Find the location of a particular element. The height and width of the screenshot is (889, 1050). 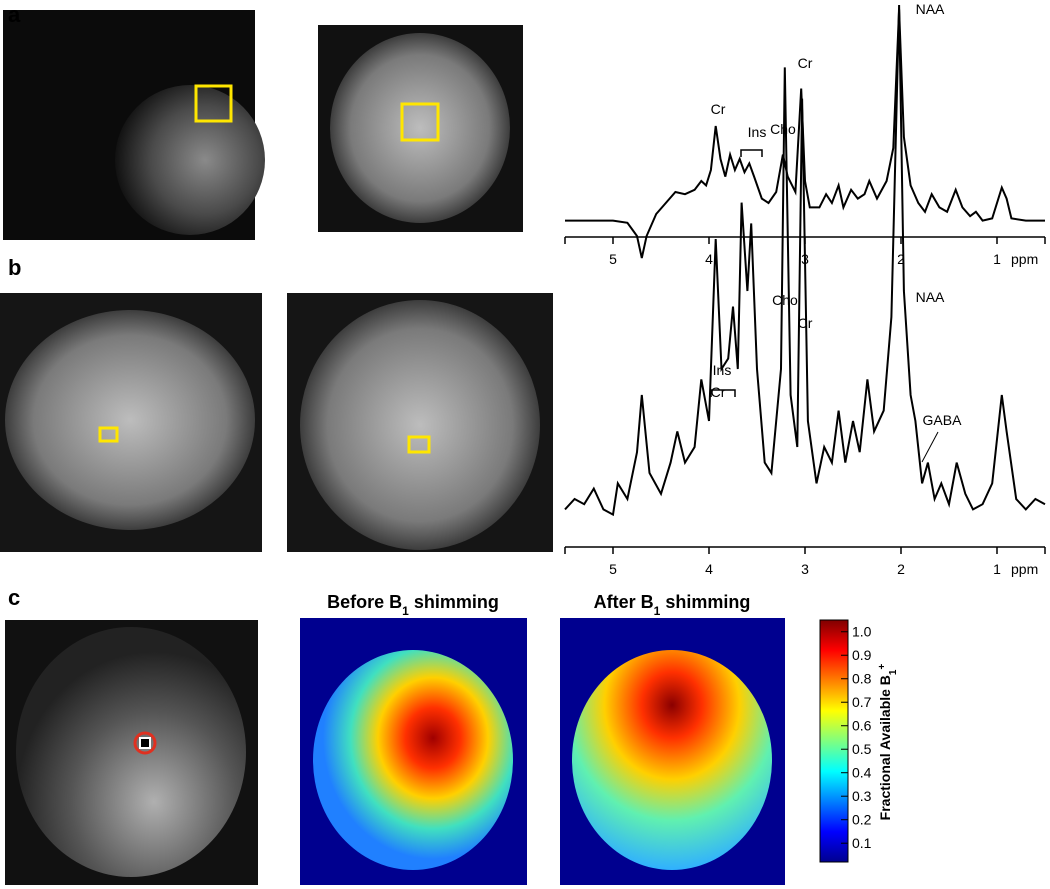

colorbar-tick-label: 0.9 is located at coordinates (862, 655).